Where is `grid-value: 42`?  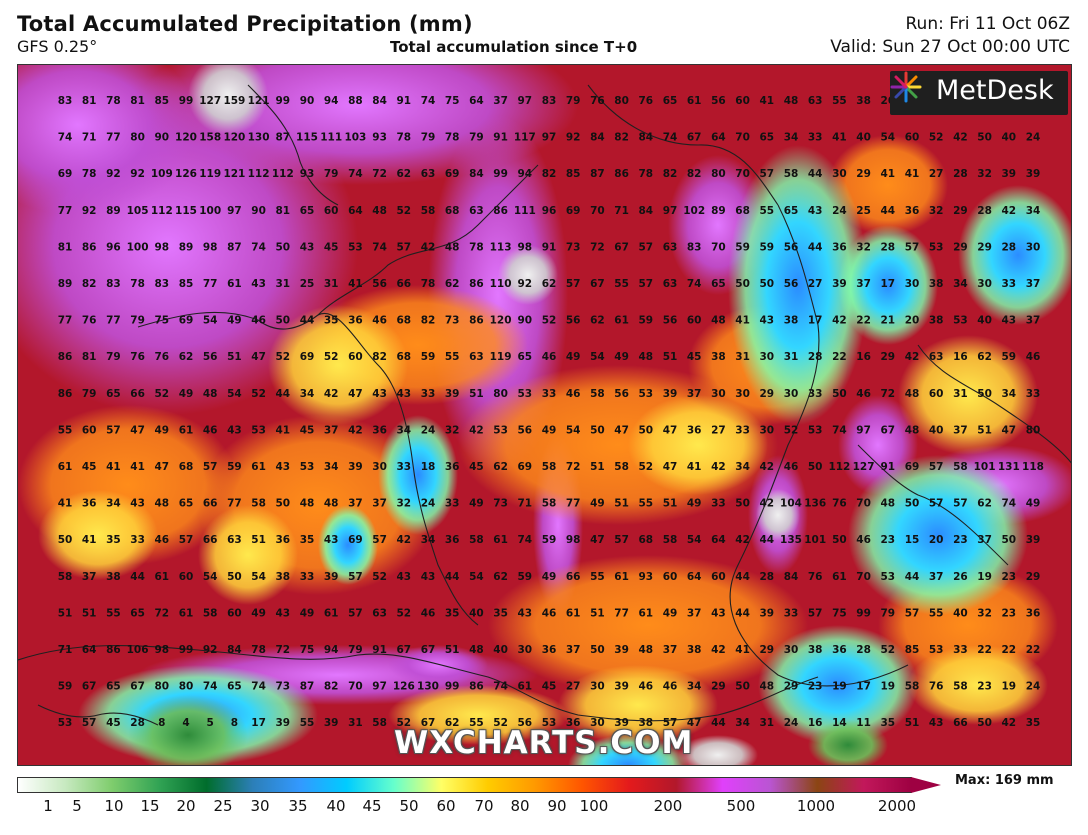
grid-value: 42 is located at coordinates (718, 650).